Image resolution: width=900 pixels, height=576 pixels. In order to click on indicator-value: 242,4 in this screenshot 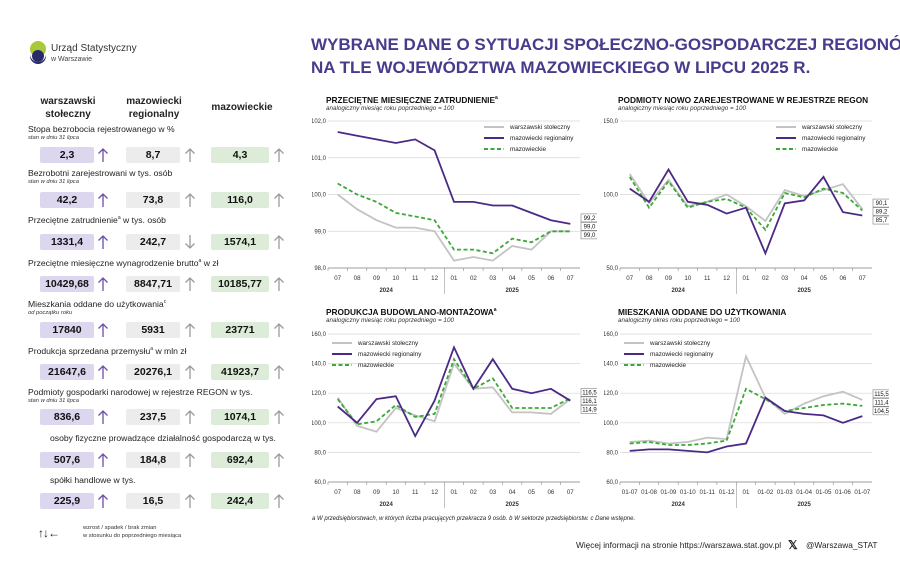, I will do `click(240, 501)`.